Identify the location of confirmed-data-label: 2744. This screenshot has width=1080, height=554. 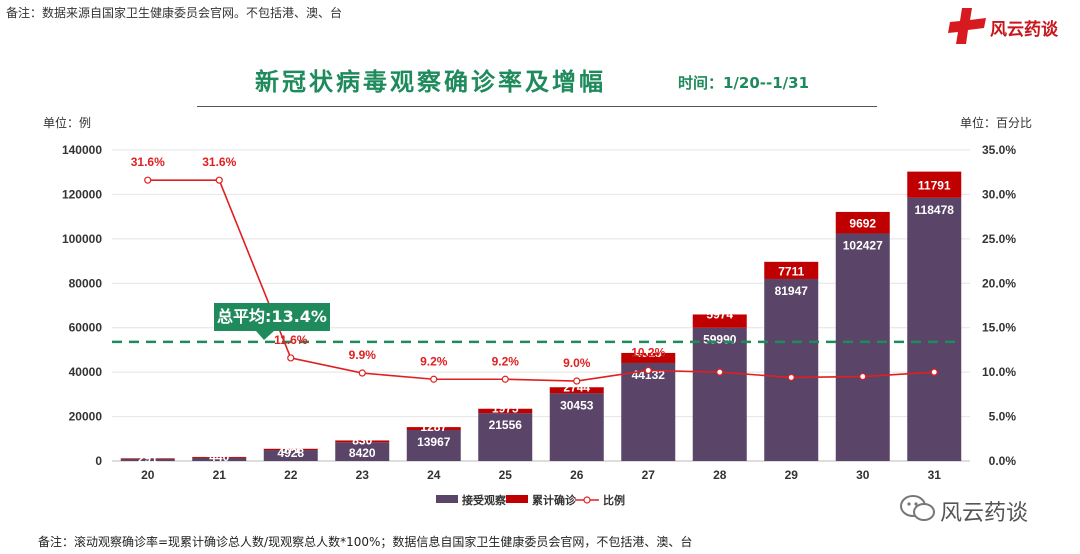
(576, 387).